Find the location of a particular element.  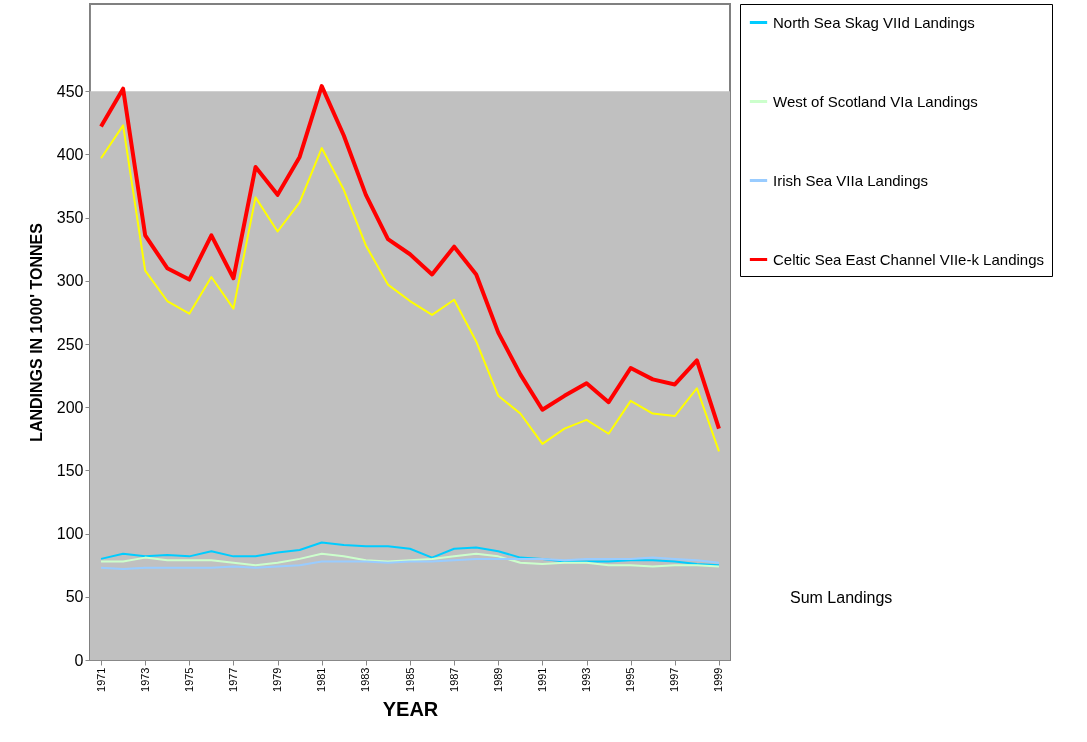

y-tick-label: 400 is located at coordinates (70, 154).